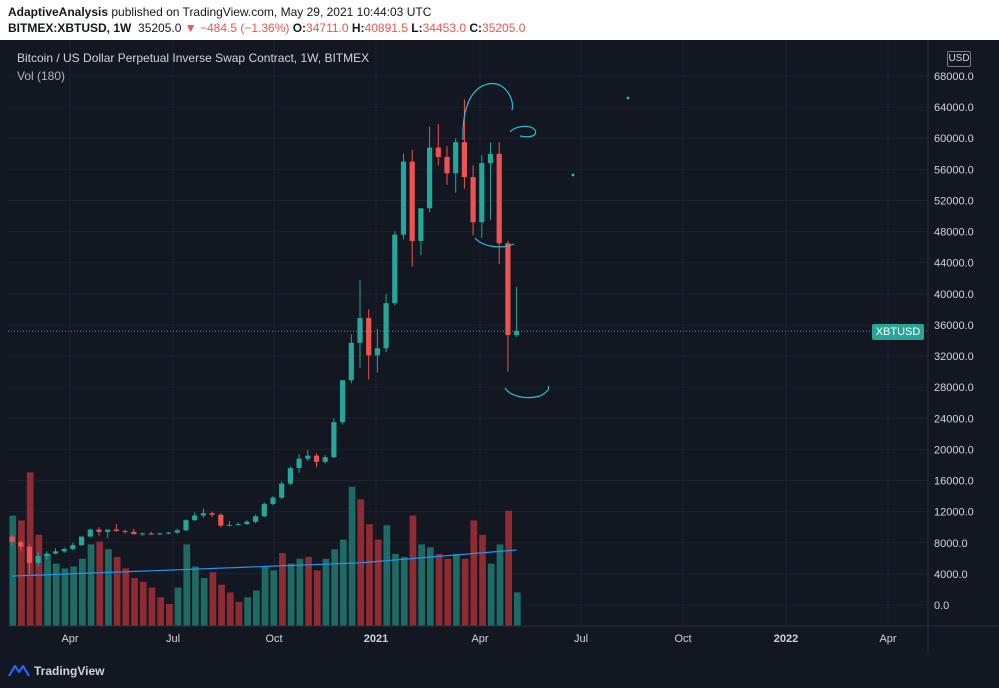 Image resolution: width=999 pixels, height=688 pixels. I want to click on currency-badge: USD, so click(959, 59).